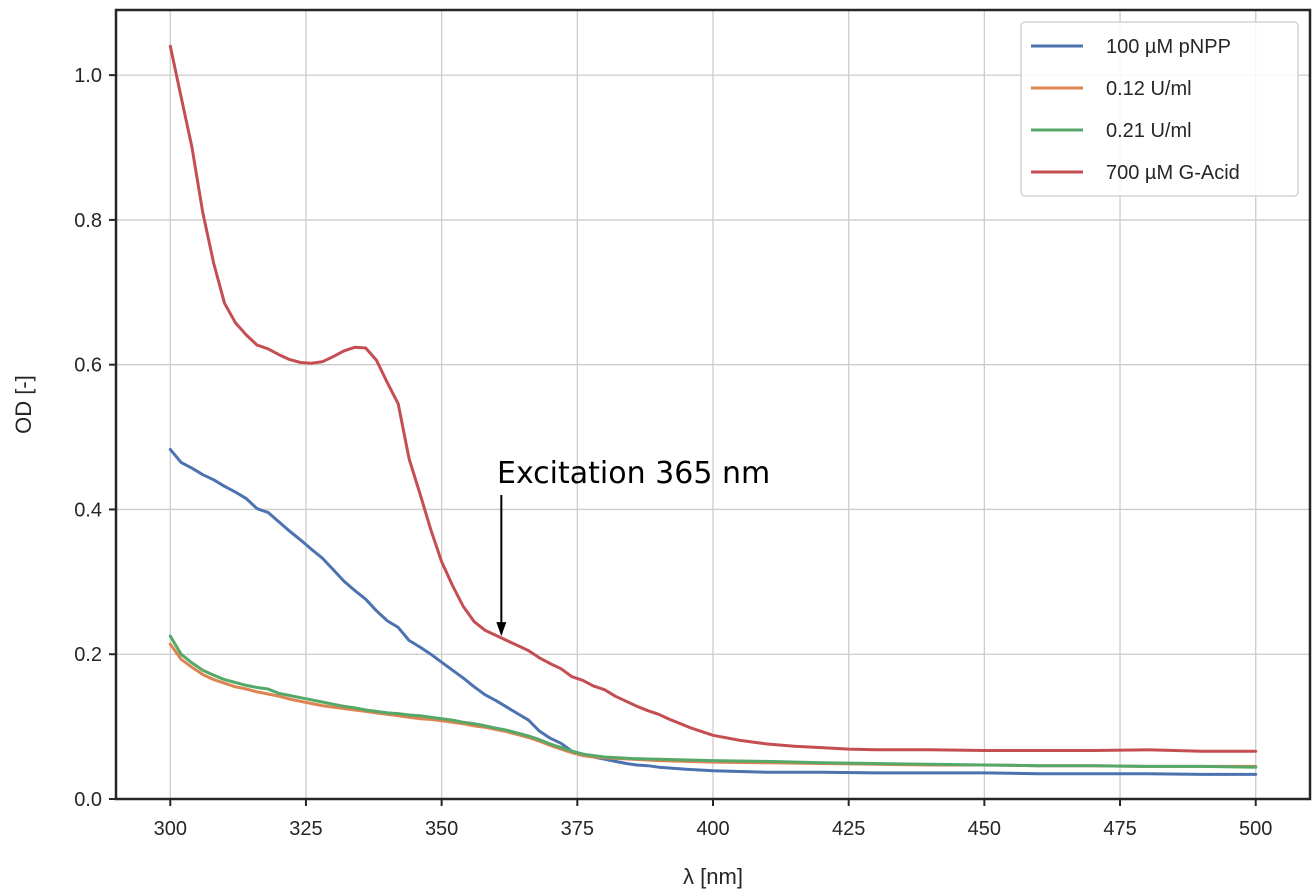 This screenshot has width=1314, height=892. I want to click on legend-label: 0.21 U/ml, so click(1149, 131).